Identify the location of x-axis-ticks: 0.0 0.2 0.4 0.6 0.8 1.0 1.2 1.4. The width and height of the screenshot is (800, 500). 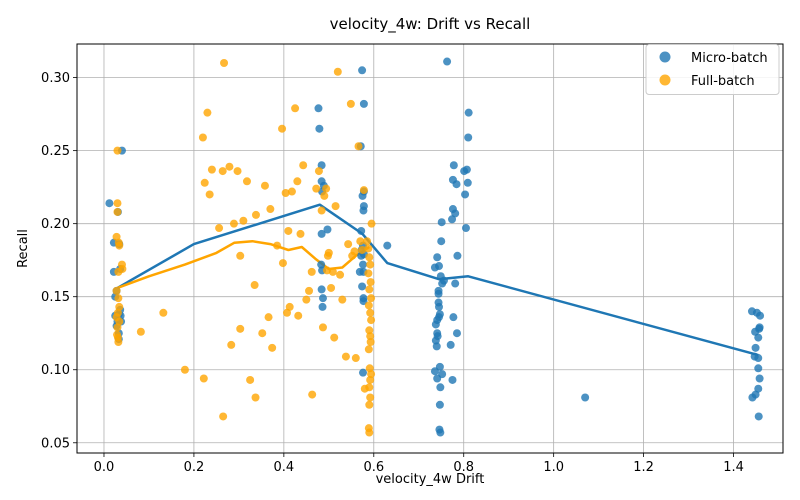
(419, 464).